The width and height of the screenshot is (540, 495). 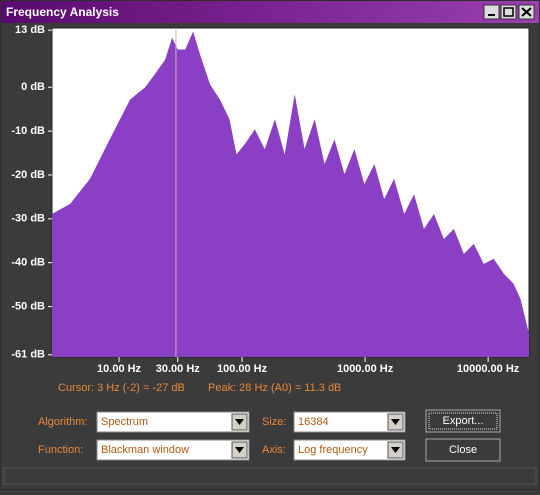 I want to click on y-tick-label: -30 dB, so click(x=28, y=219).